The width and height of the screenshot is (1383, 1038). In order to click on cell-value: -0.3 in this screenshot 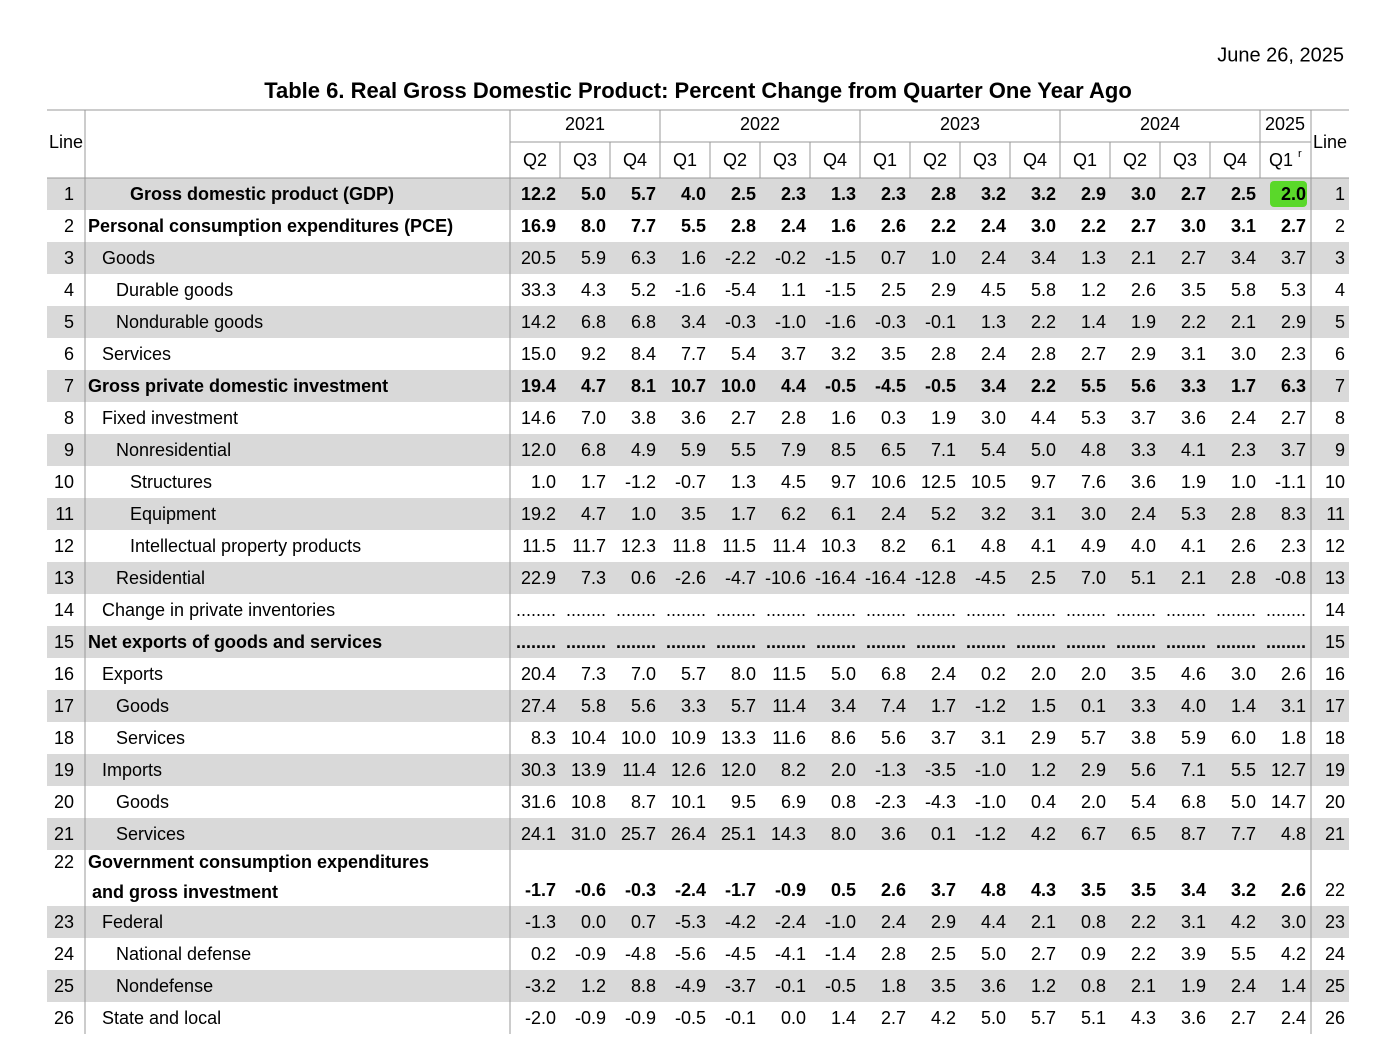, I will do `click(740, 322)`.